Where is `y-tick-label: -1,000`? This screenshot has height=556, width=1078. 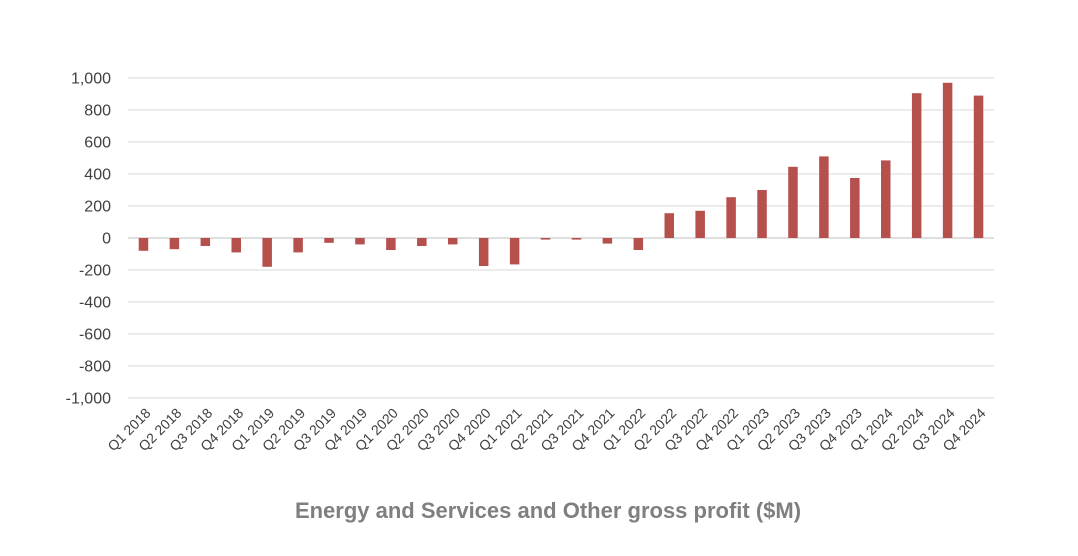 y-tick-label: -1,000 is located at coordinates (88, 399).